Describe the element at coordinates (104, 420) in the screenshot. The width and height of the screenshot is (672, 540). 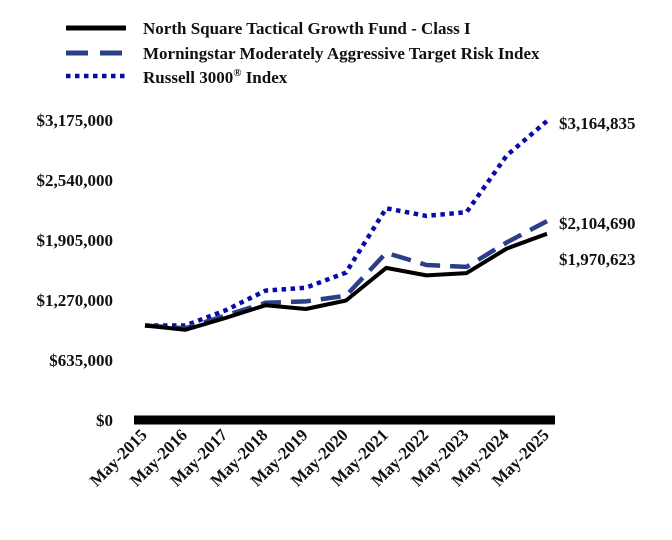
I see `y-tick-label: $0` at that location.